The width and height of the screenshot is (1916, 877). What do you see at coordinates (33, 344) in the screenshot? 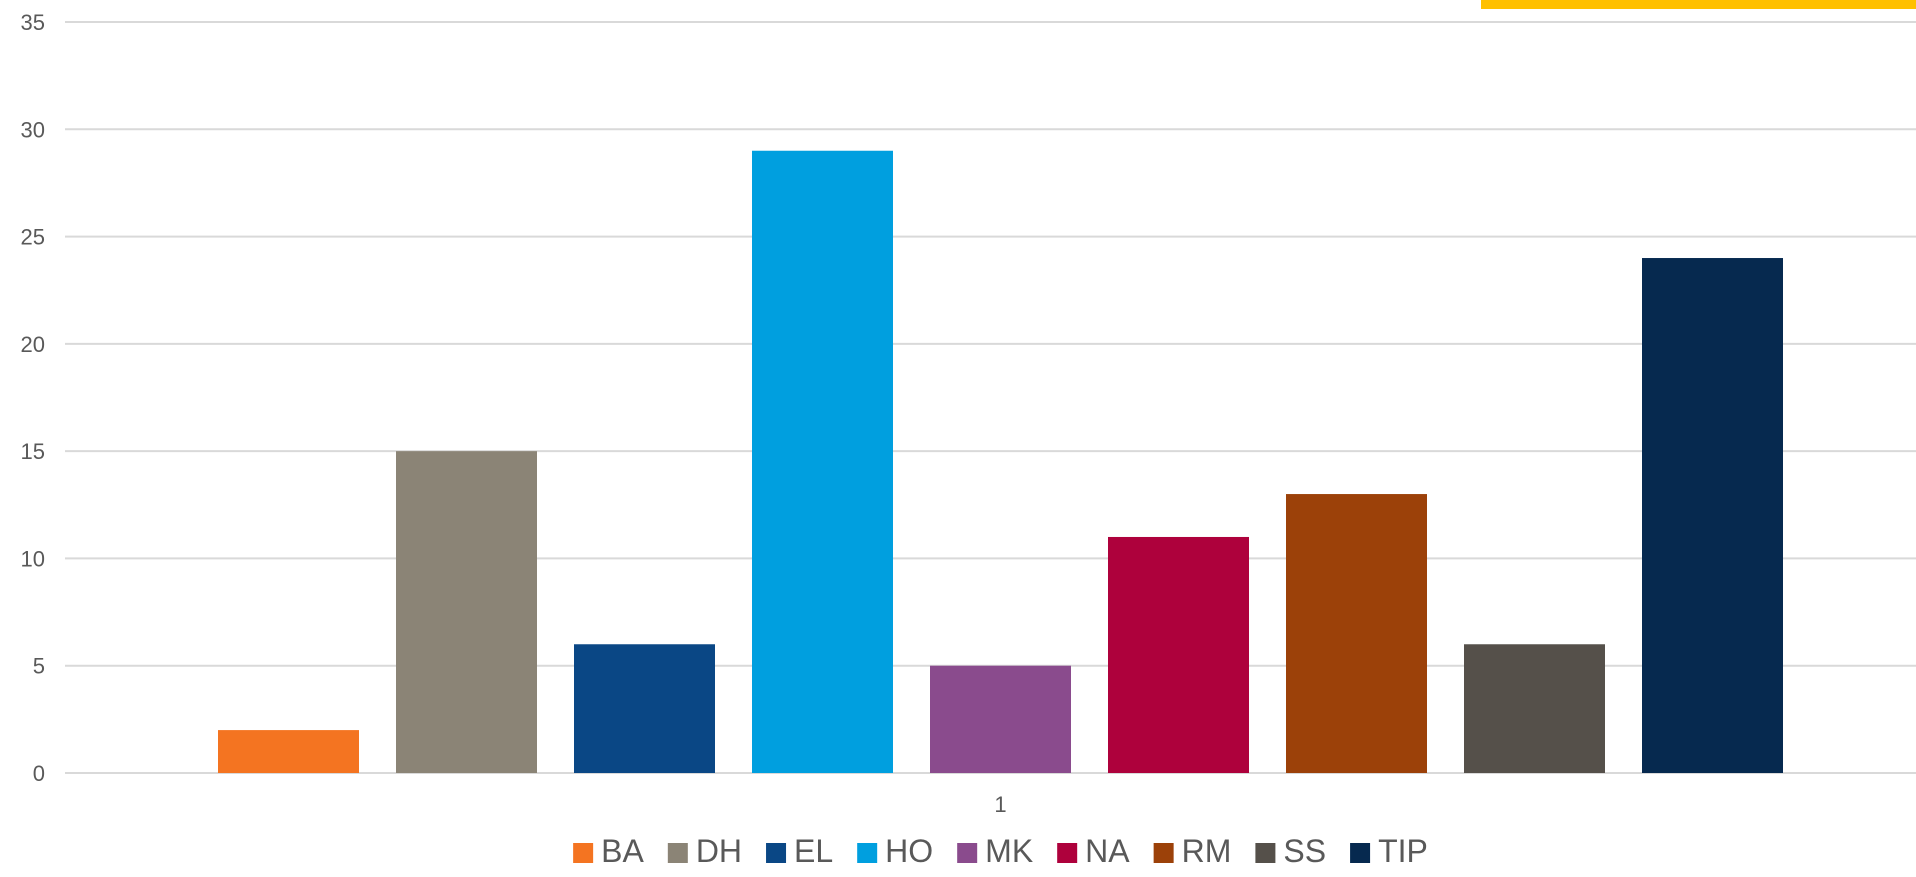
I see `y-tick-label: 20` at bounding box center [33, 344].